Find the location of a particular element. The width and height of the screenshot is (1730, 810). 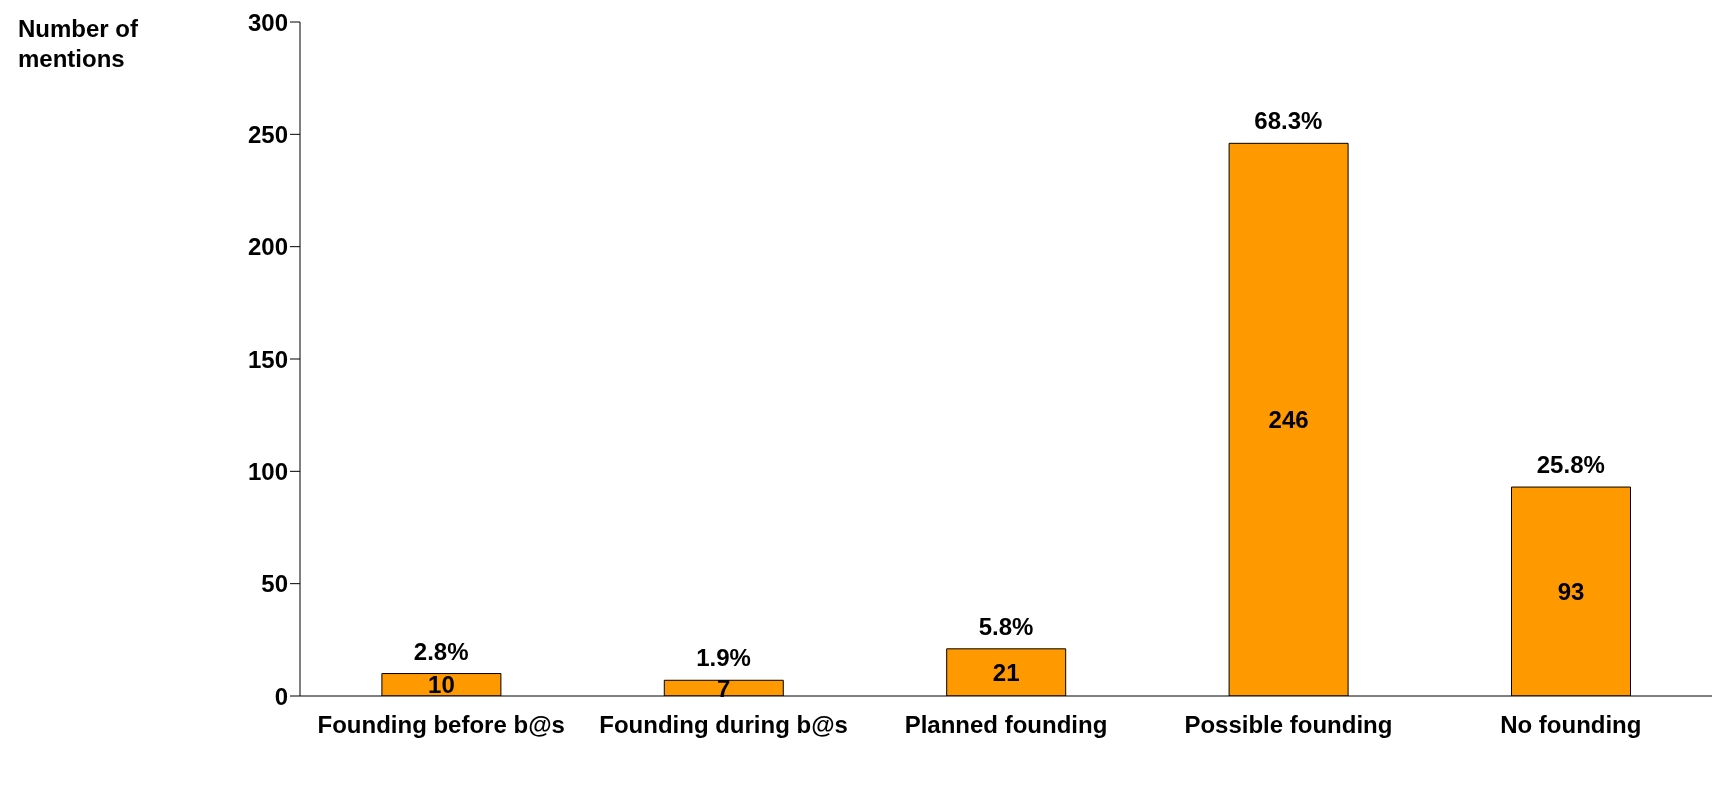

data-label: 93 is located at coordinates (1571, 592).